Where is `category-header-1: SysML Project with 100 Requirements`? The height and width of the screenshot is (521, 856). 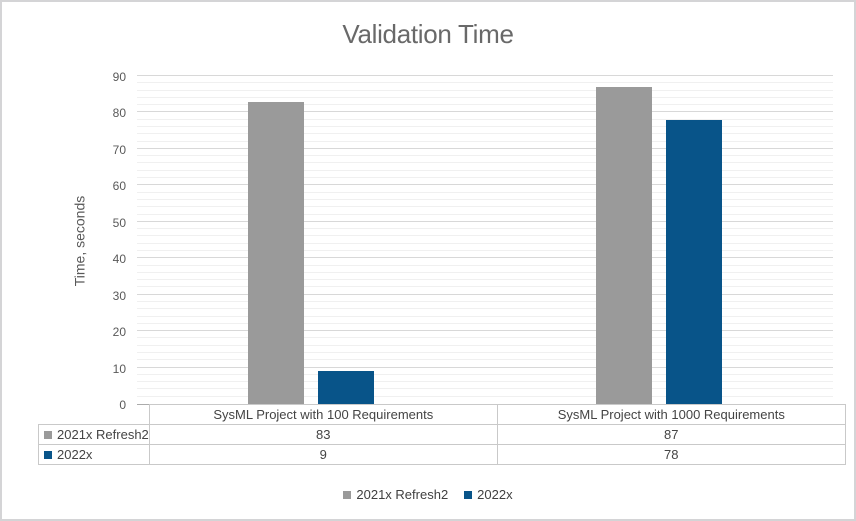 category-header-1: SysML Project with 100 Requirements is located at coordinates (323, 414).